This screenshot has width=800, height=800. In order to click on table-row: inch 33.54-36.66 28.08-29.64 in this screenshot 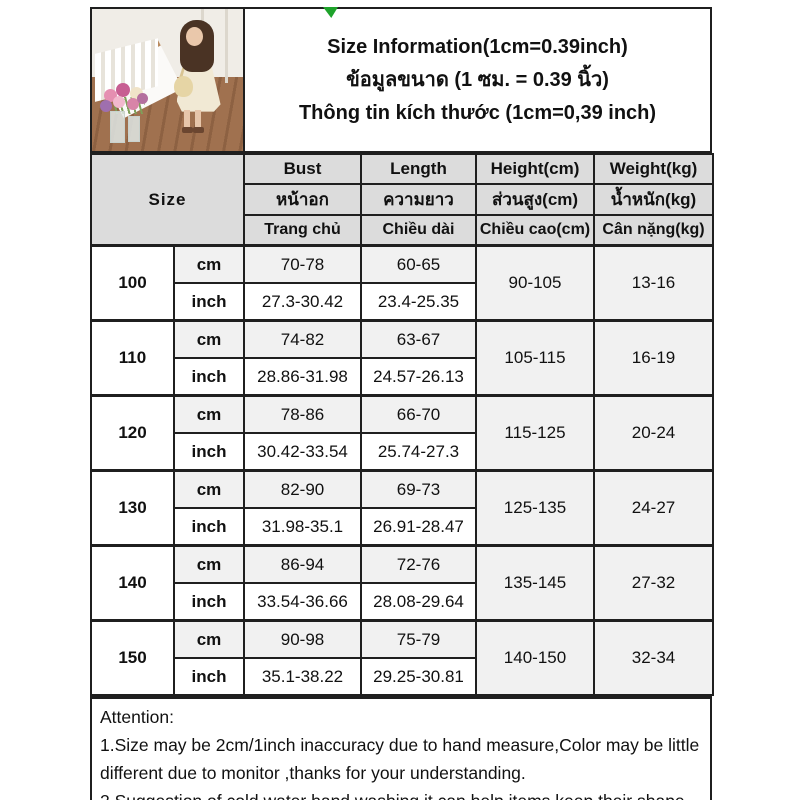, I will do `click(402, 602)`.